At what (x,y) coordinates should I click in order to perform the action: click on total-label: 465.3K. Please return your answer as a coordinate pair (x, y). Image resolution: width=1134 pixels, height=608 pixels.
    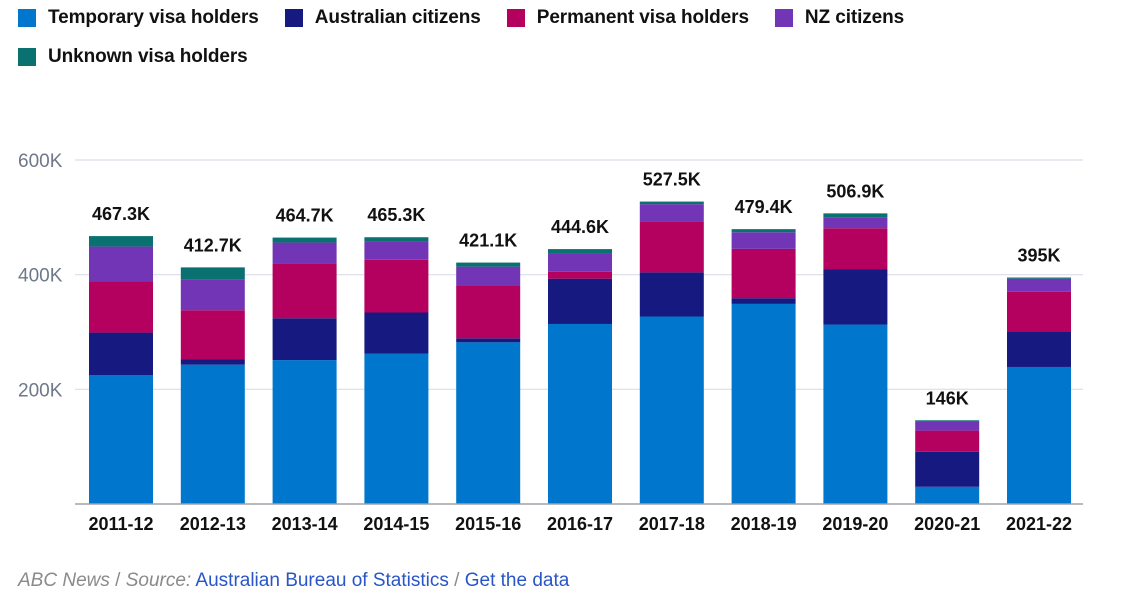
    Looking at the image, I should click on (396, 215).